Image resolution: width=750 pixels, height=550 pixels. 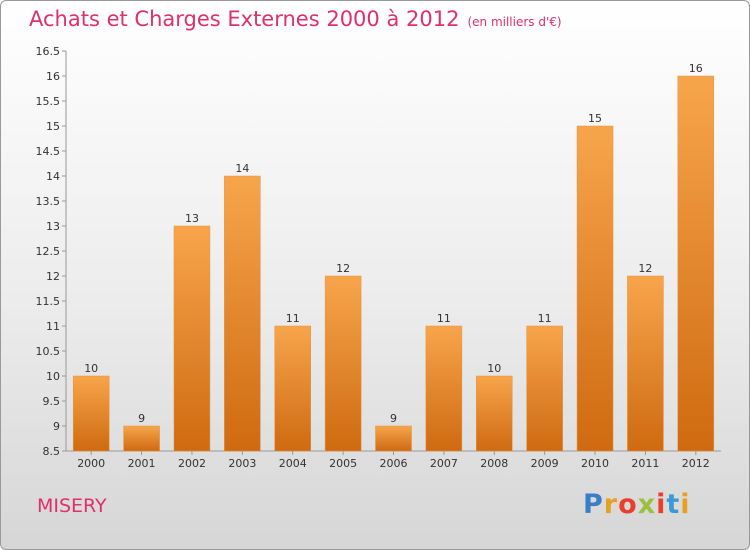 I want to click on y-tick-label: 15, so click(x=53, y=126).